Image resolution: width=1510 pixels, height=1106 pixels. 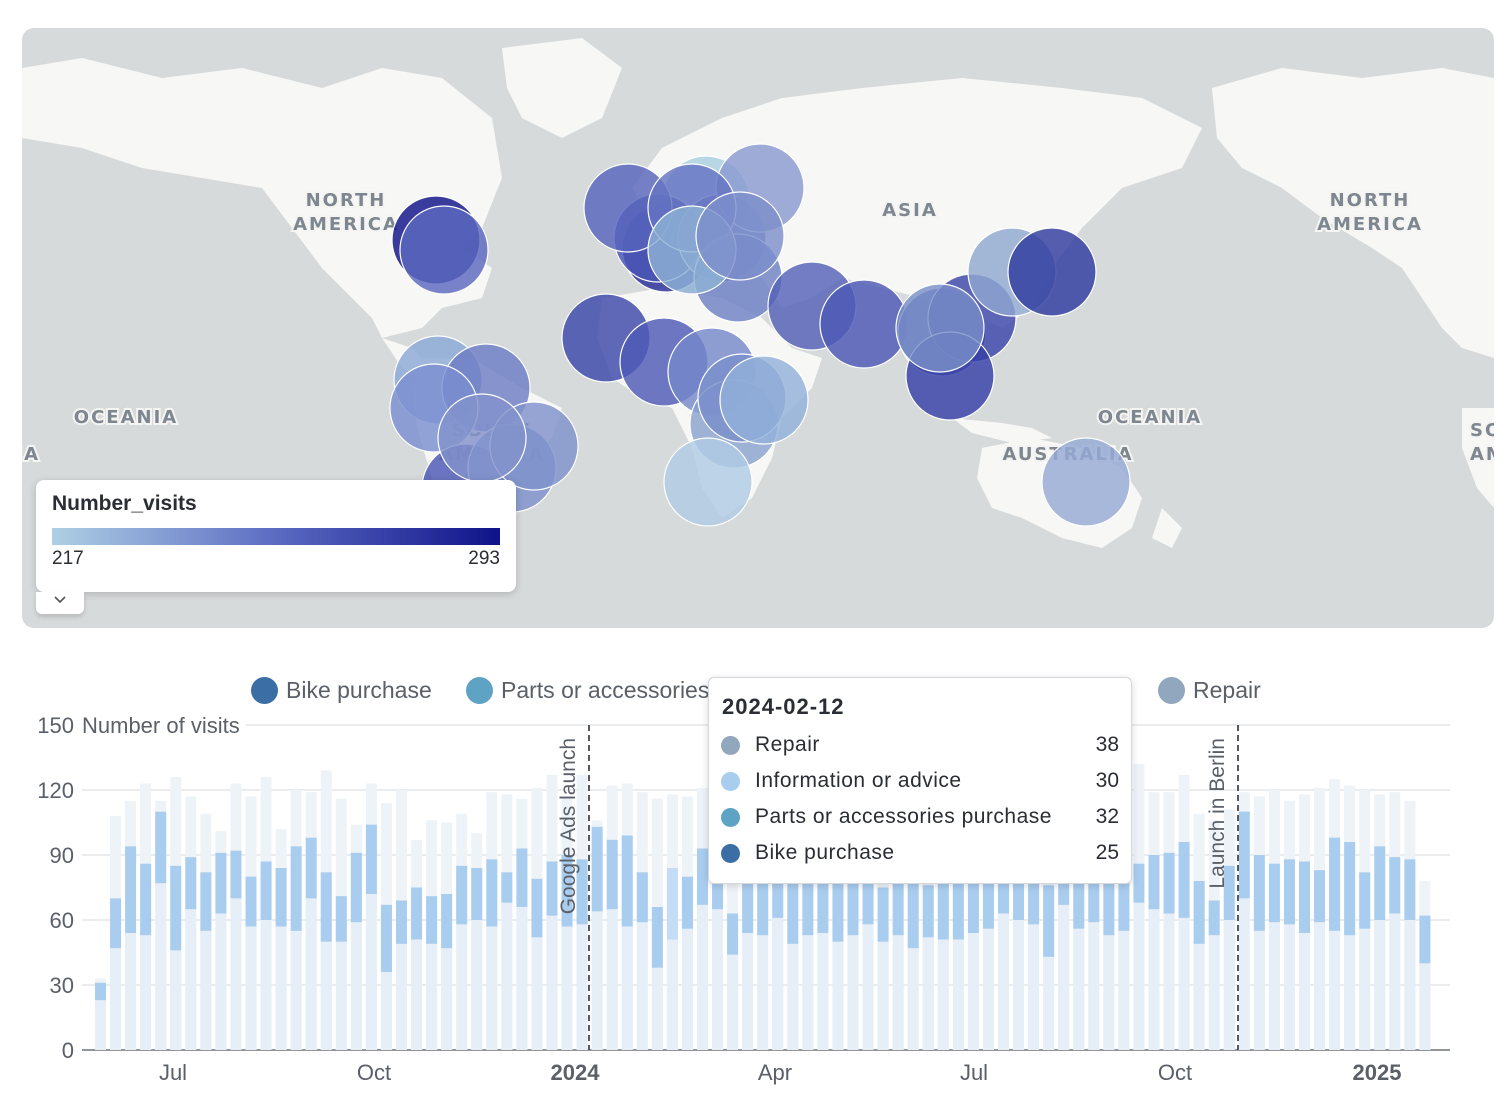 What do you see at coordinates (60, 603) in the screenshot?
I see `legend-collapse-button` at bounding box center [60, 603].